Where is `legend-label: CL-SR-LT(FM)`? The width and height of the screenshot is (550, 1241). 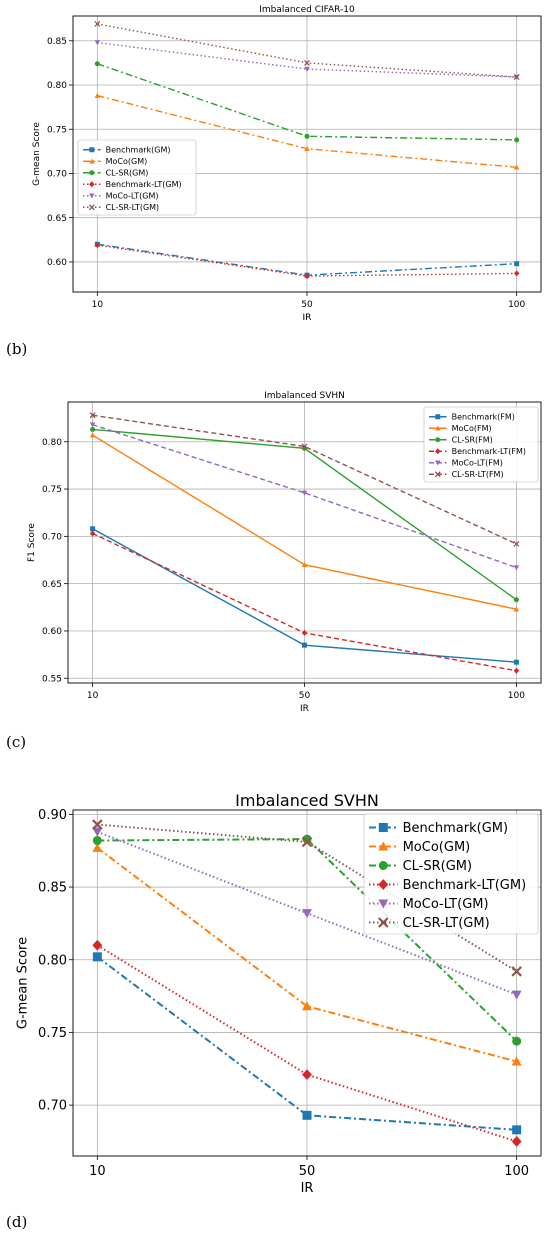
legend-label: CL-SR-LT(FM) is located at coordinates (478, 474).